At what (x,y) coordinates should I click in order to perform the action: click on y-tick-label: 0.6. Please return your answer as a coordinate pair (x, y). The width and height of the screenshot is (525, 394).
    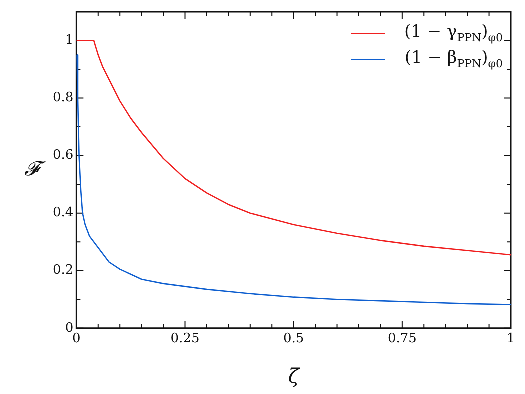
    Looking at the image, I should click on (63, 156).